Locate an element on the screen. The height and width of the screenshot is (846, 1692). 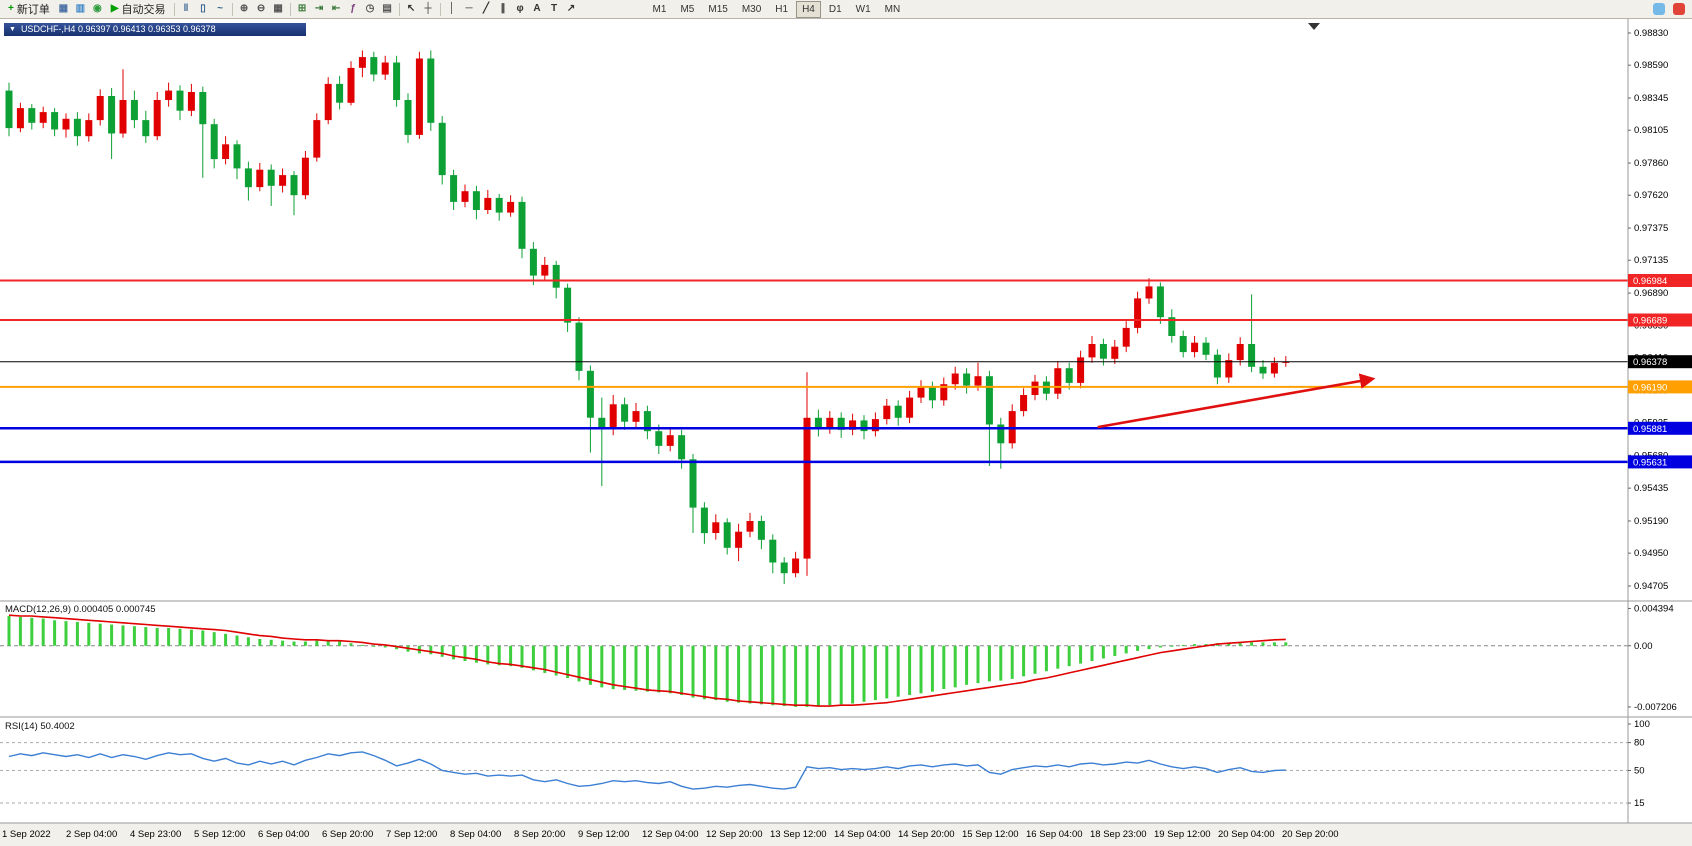
zoom-in-button: ⊕ is located at coordinates (244, 9).